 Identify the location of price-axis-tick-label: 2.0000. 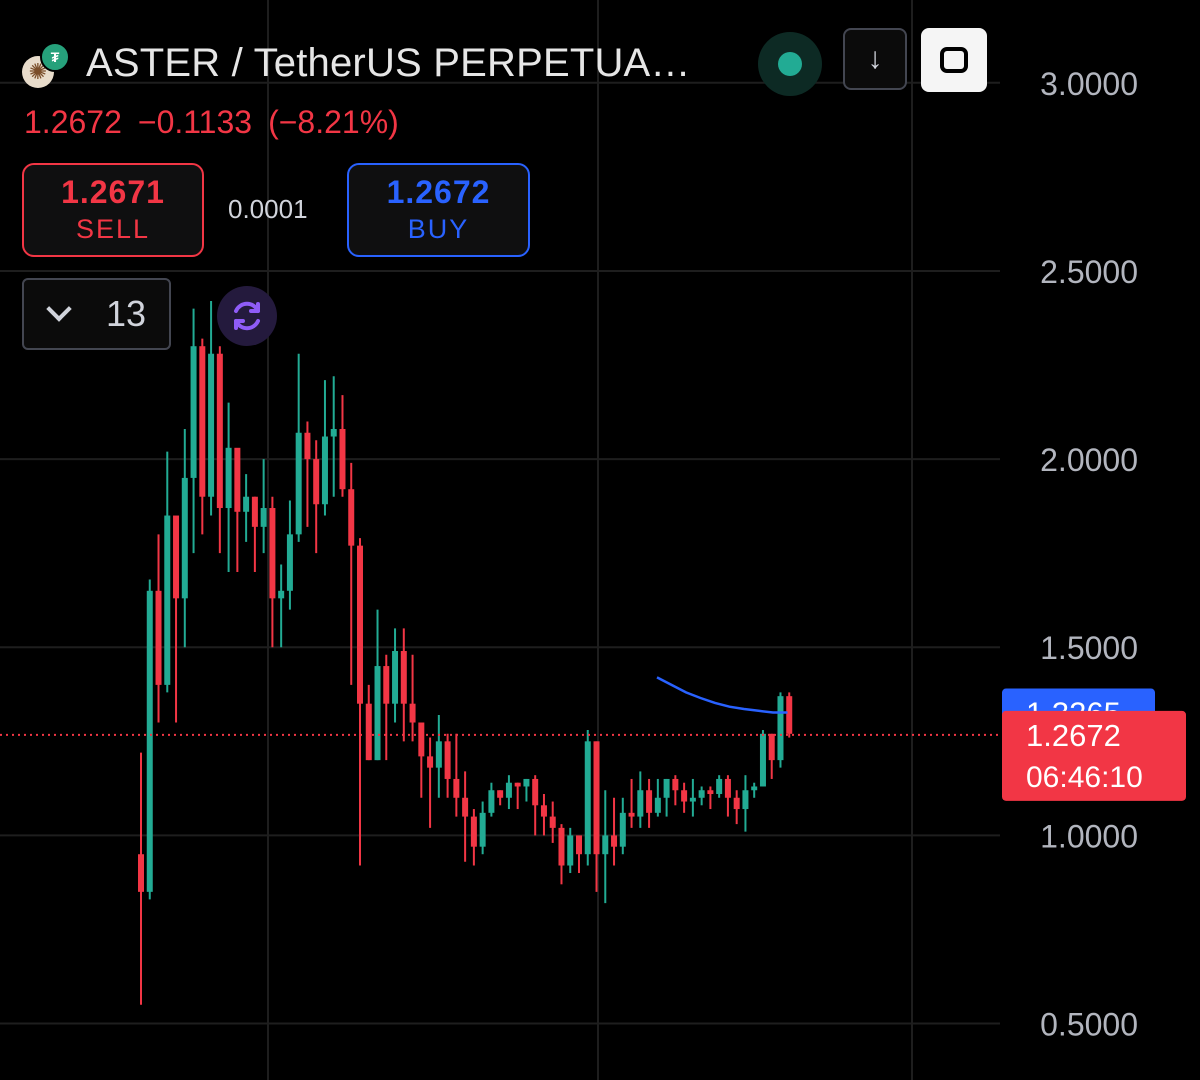
(1089, 460).